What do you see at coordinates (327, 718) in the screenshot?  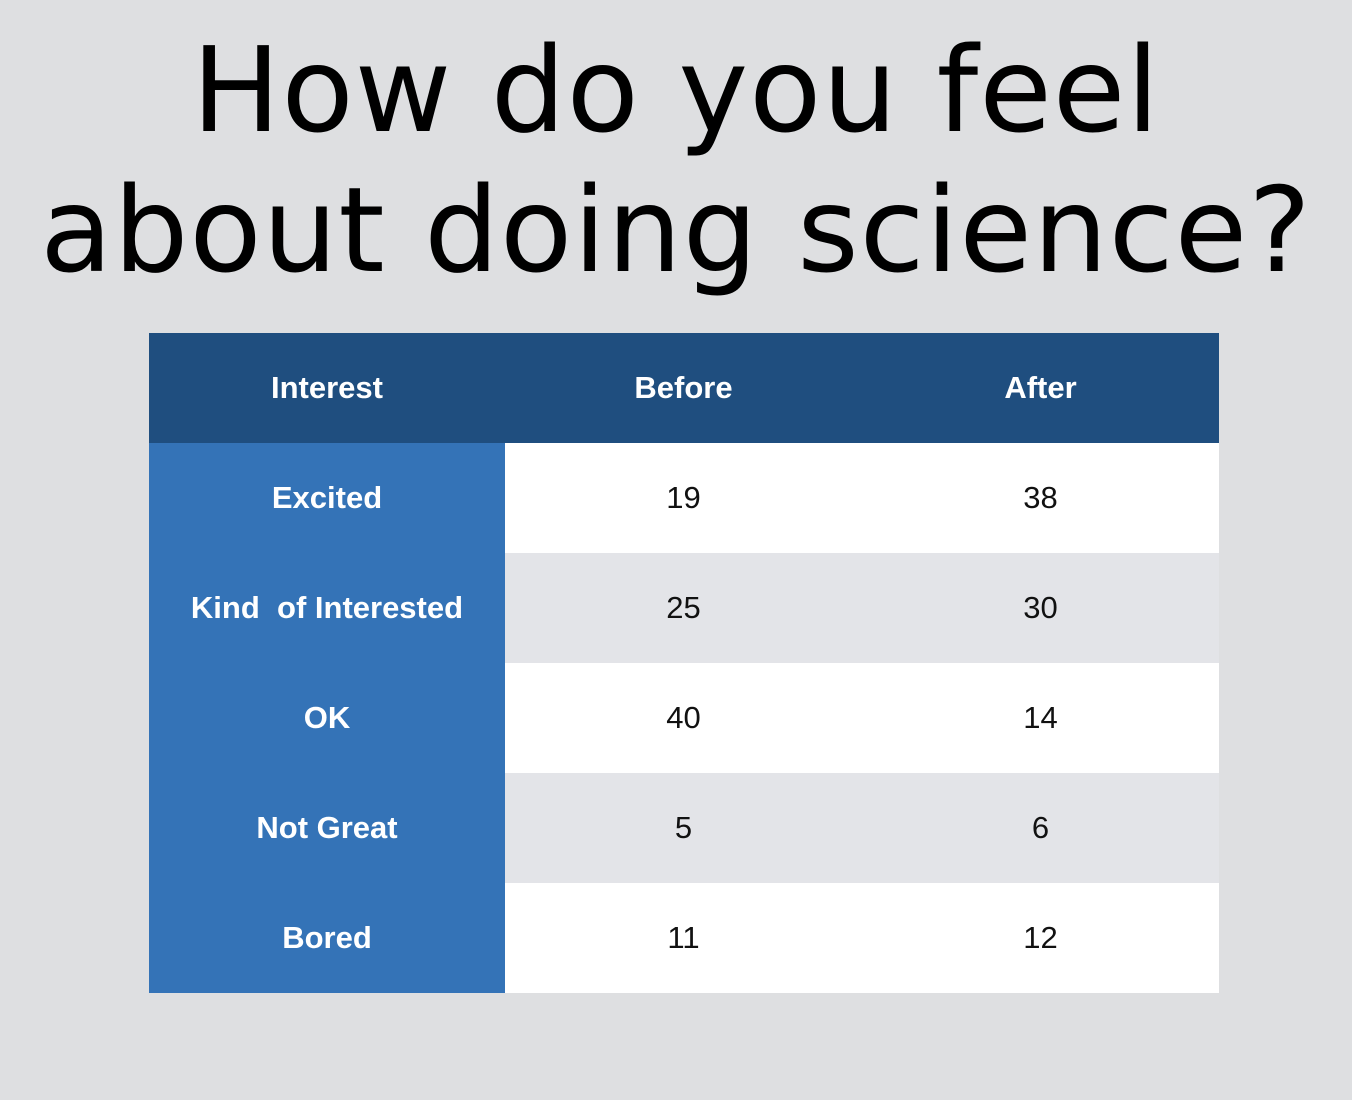 I see `row-label: OK` at bounding box center [327, 718].